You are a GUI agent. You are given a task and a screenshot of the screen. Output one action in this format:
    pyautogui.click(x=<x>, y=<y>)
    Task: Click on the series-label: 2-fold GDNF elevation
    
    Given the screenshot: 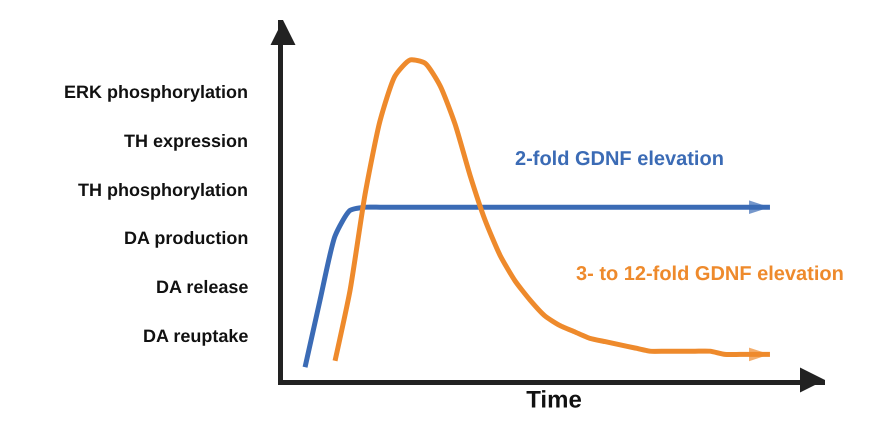 What is the action you would take?
    pyautogui.click(x=619, y=159)
    